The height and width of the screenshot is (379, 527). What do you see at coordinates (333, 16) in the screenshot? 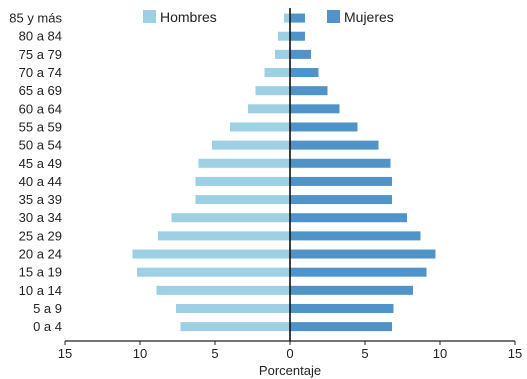
I see `legend-swatch-mujeres` at bounding box center [333, 16].